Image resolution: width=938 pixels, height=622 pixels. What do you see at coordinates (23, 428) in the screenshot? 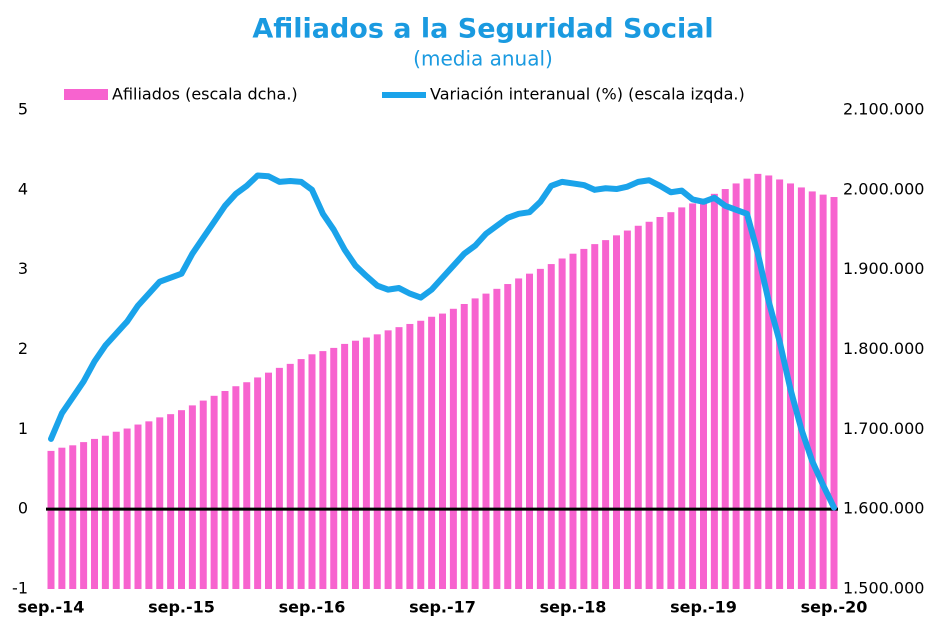
I see `y-tick-label: 1` at bounding box center [23, 428].